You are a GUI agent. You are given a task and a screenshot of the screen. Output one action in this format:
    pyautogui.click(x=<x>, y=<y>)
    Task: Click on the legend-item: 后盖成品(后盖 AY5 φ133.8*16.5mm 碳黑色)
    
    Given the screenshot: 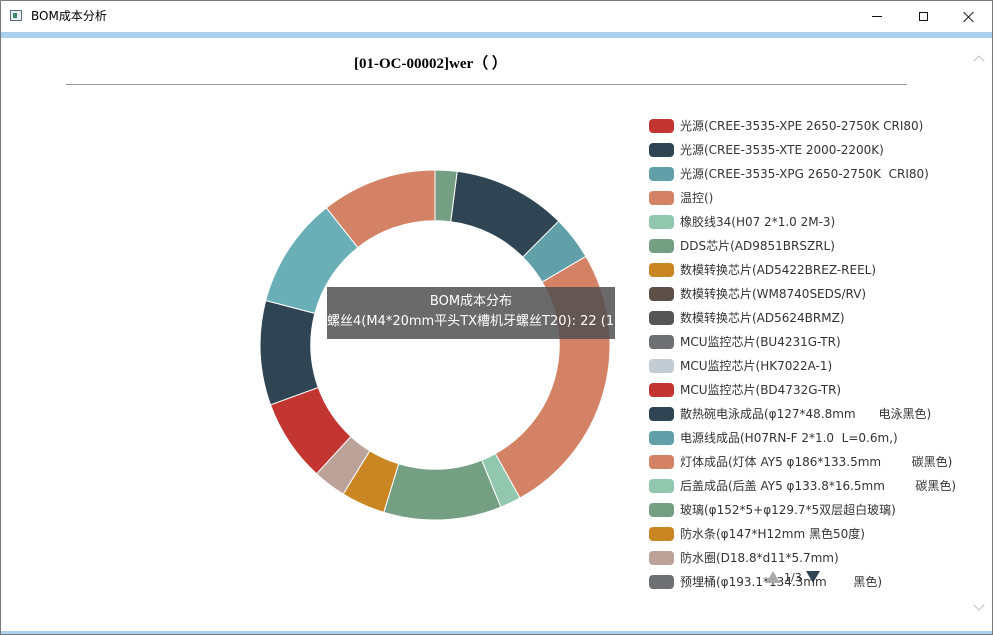 What is the action you would take?
    pyautogui.click(x=804, y=486)
    